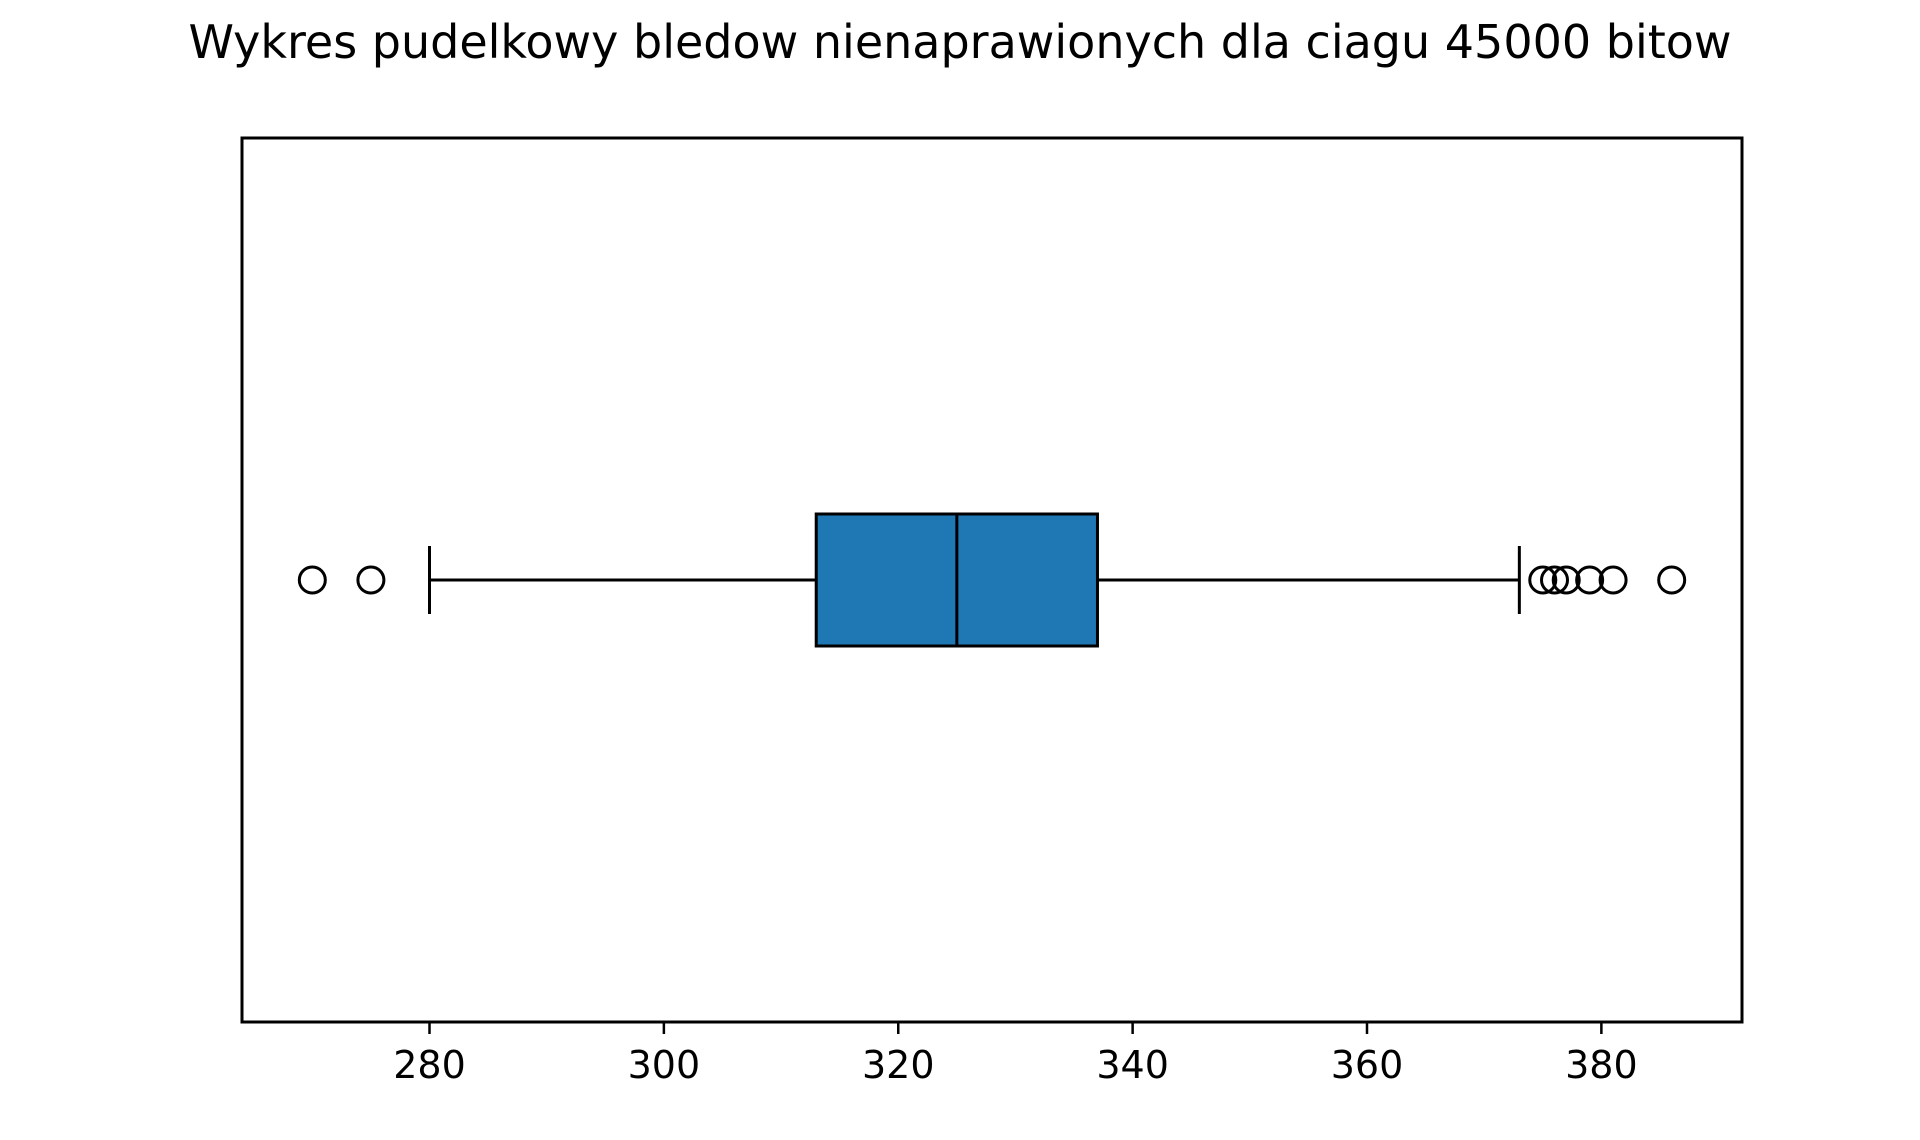 Image resolution: width=1920 pixels, height=1140 pixels. Describe the element at coordinates (1367, 1065) in the screenshot. I see `x-tick-label: 360` at that location.